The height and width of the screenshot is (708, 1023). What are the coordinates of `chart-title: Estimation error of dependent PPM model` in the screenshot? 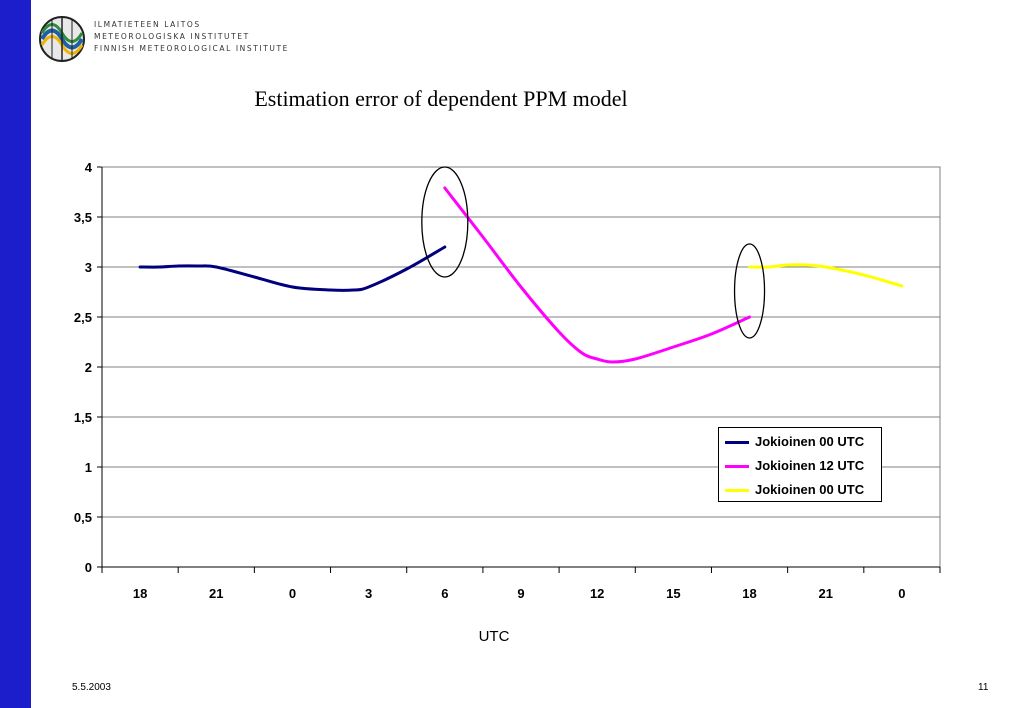 It's located at (441, 98).